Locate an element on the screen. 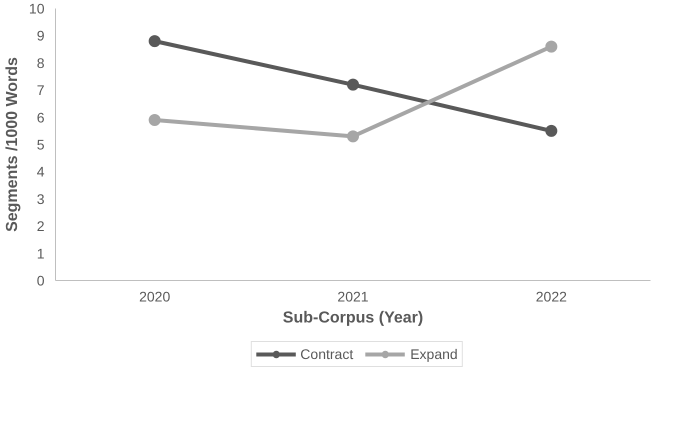 The image size is (675, 424). legend-label: Expand is located at coordinates (434, 354).